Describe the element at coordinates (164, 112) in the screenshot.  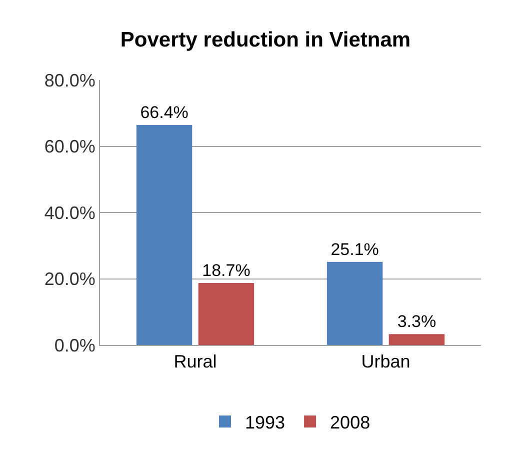
I see `data-label: 66.4%` at that location.